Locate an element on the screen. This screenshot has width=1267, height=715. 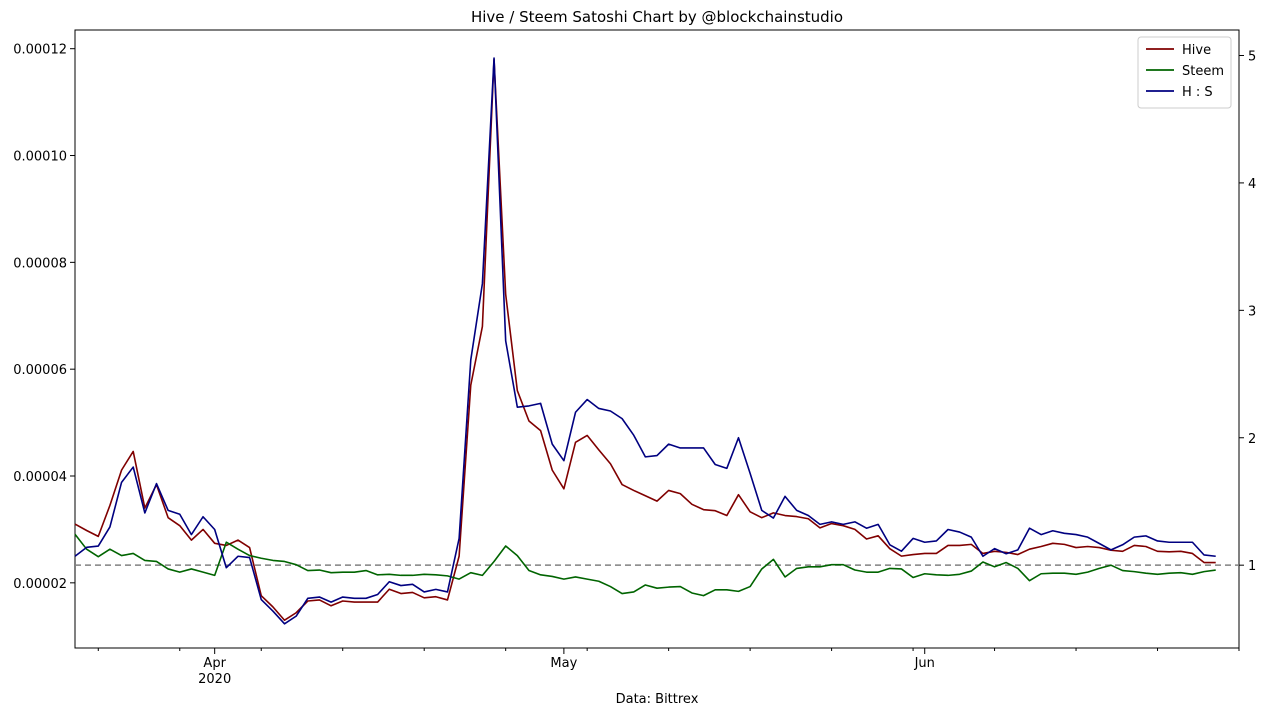
y-left-tick-label: 0.00008 is located at coordinates (40, 263).